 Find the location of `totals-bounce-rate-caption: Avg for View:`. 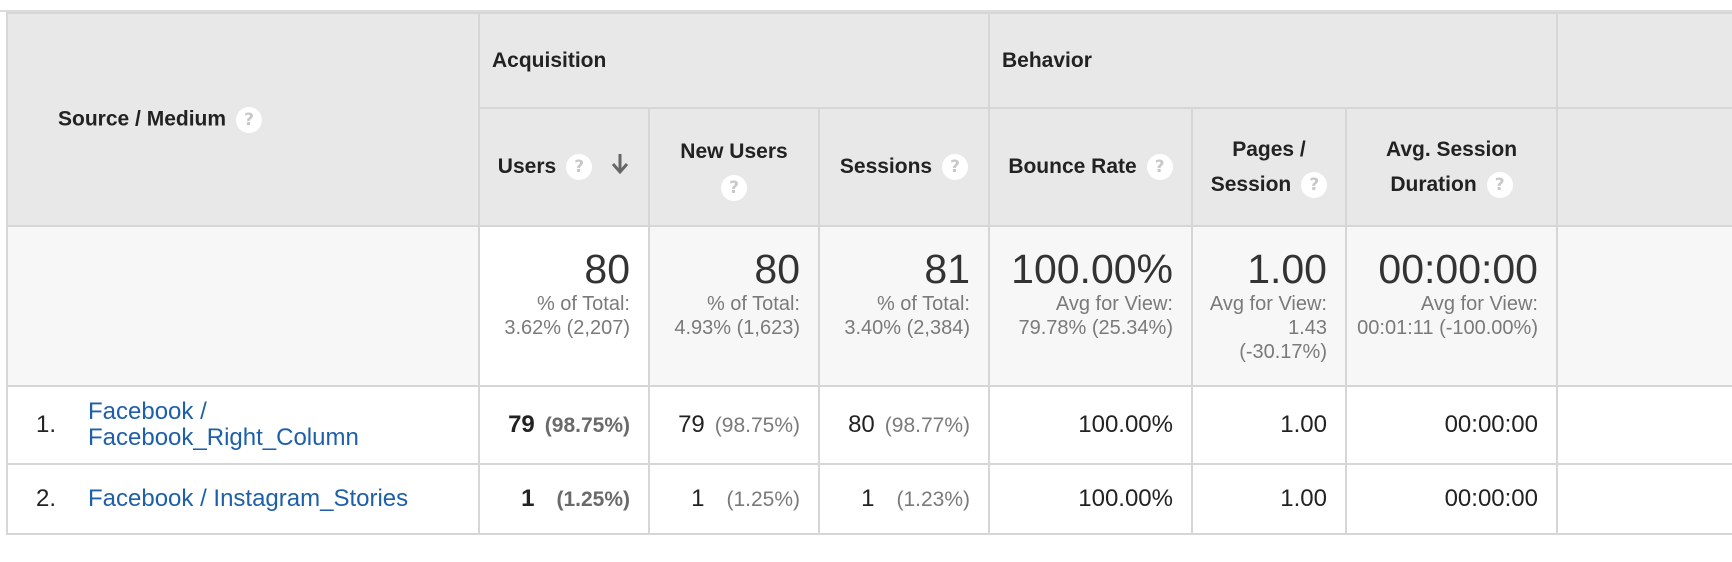

totals-bounce-rate-caption: Avg for View: is located at coordinates (1114, 304).